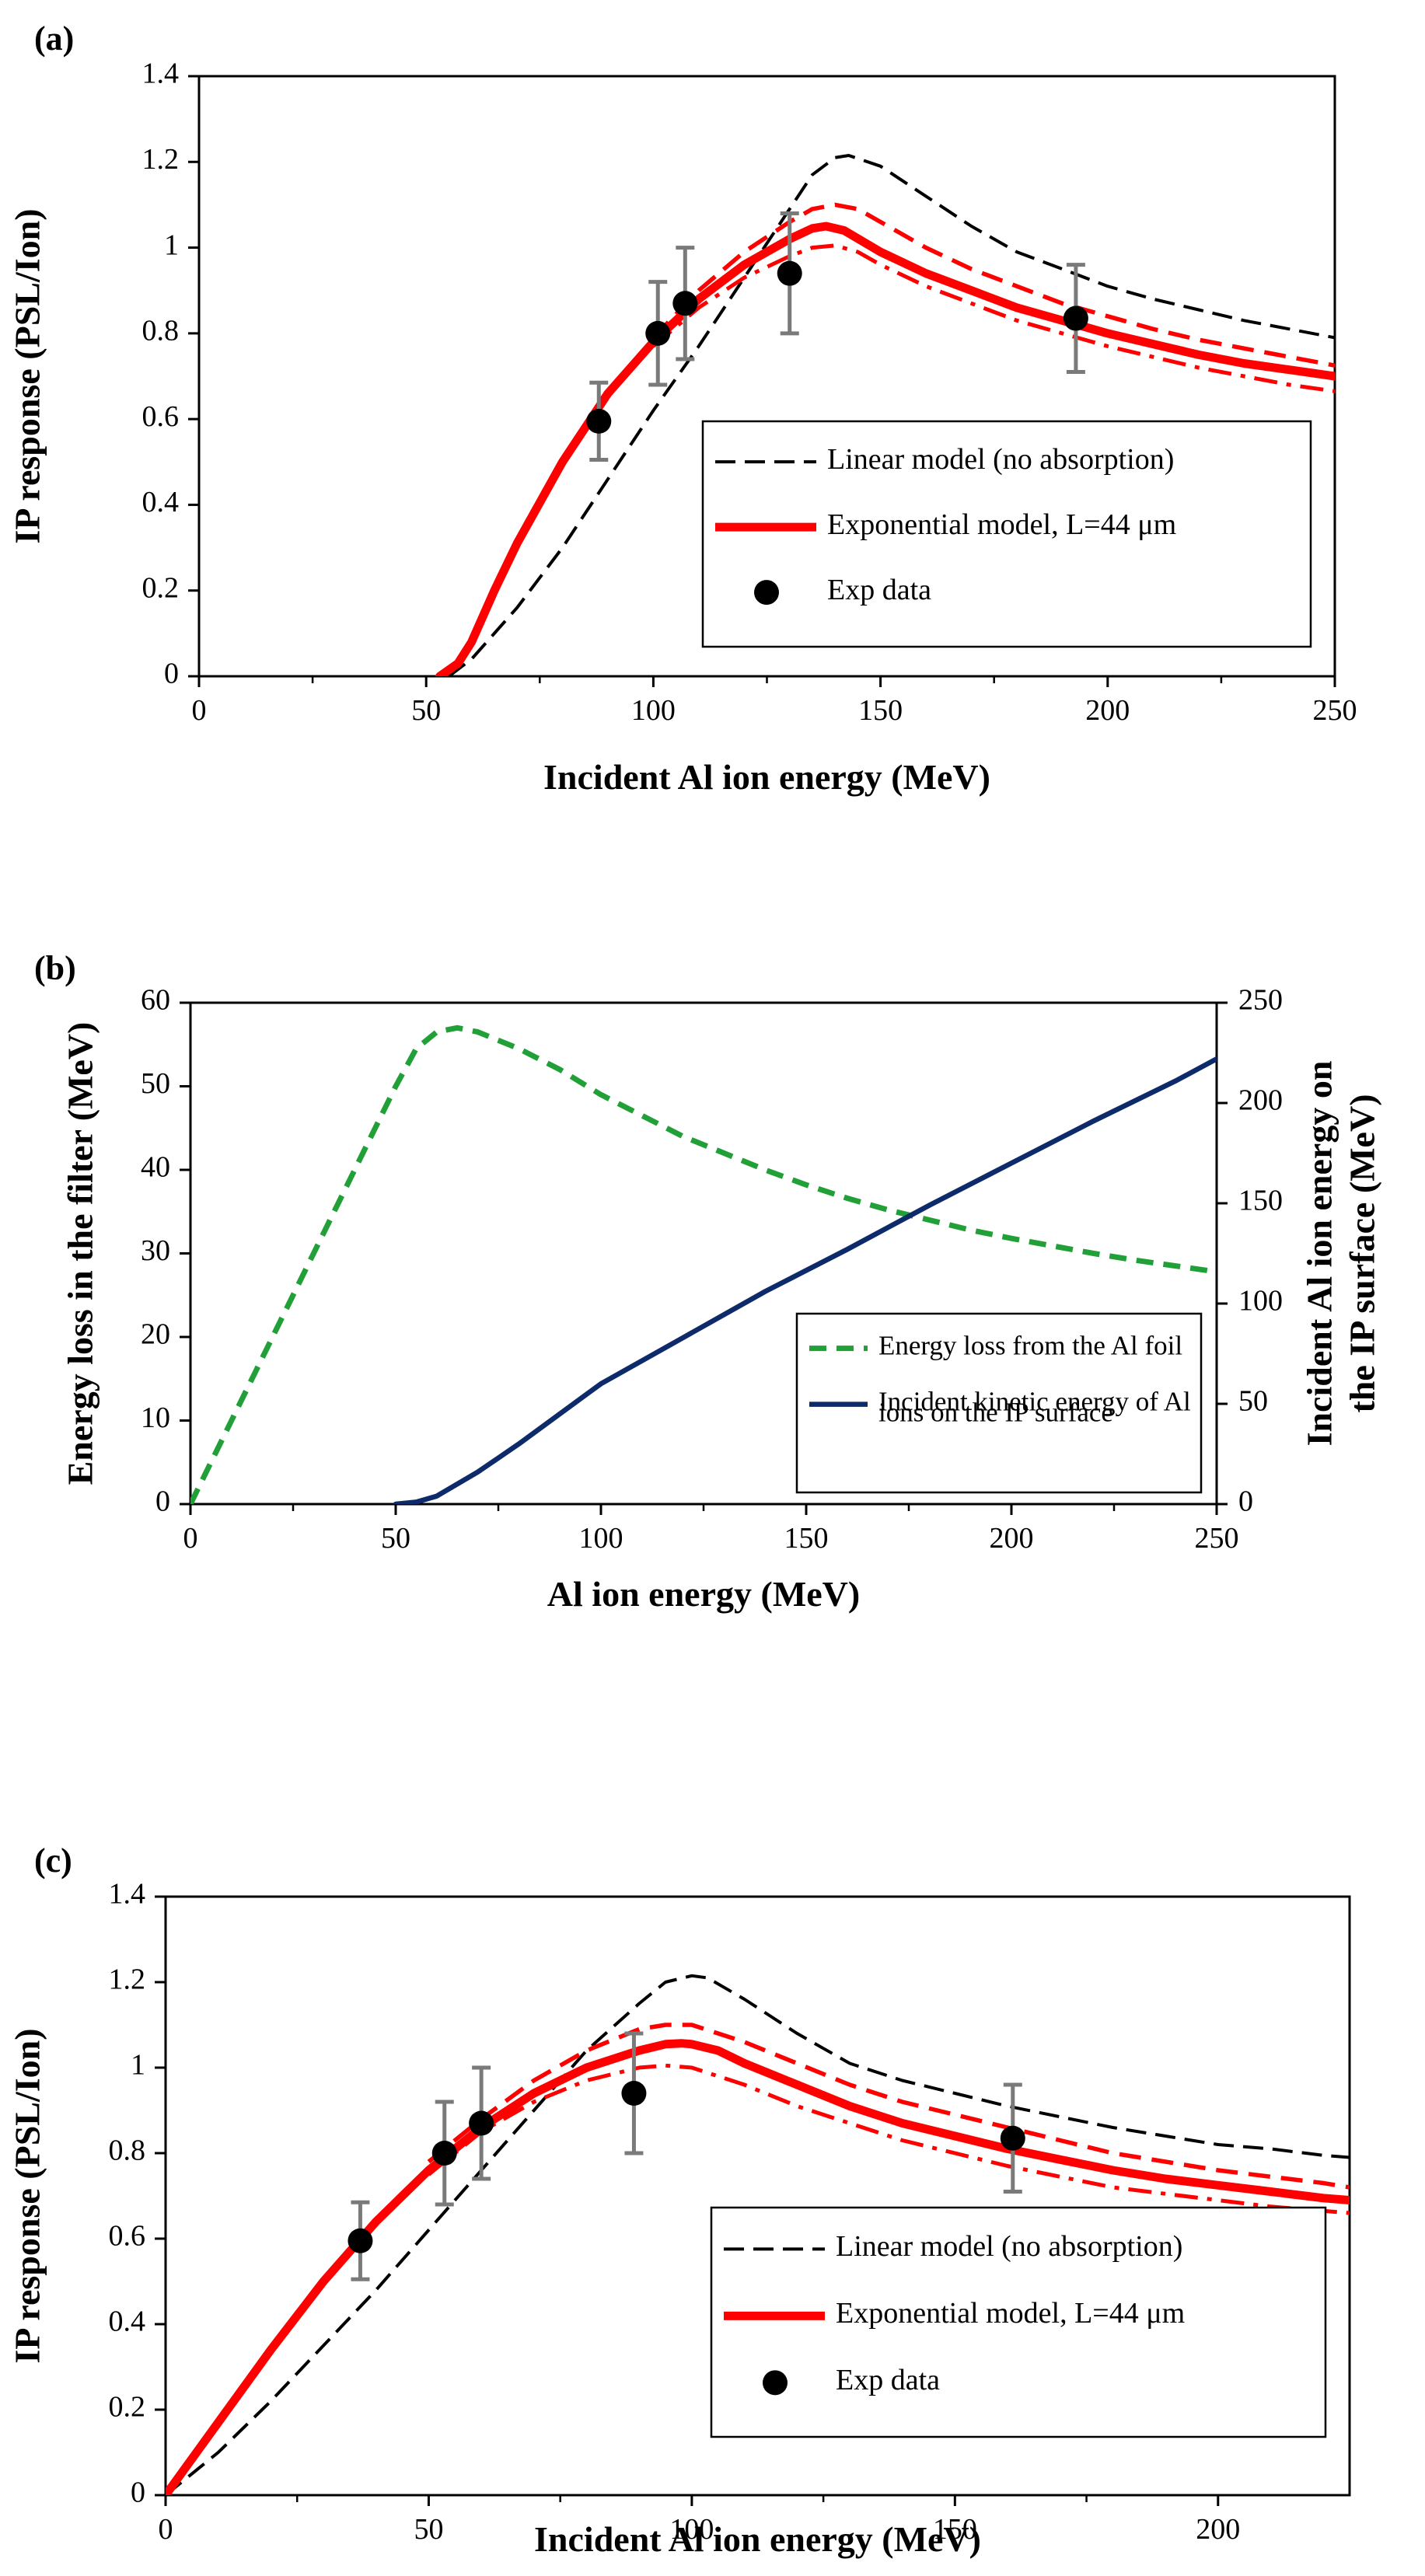  Describe the element at coordinates (155, 1251) in the screenshot. I see `y-tick-label: 30` at that location.